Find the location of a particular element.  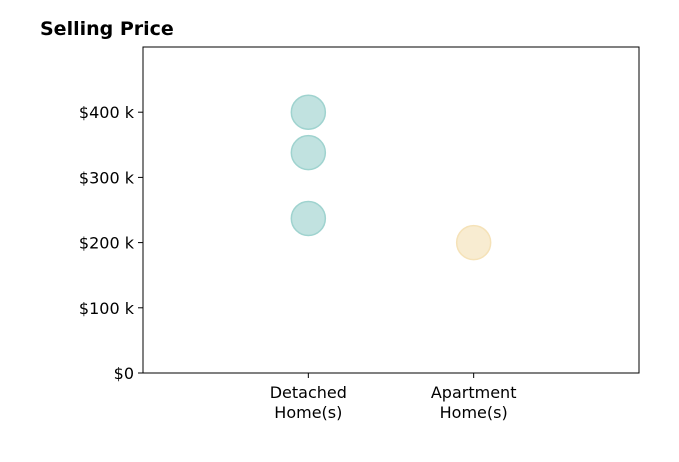

y-tick-label: $400 k is located at coordinates (107, 112).